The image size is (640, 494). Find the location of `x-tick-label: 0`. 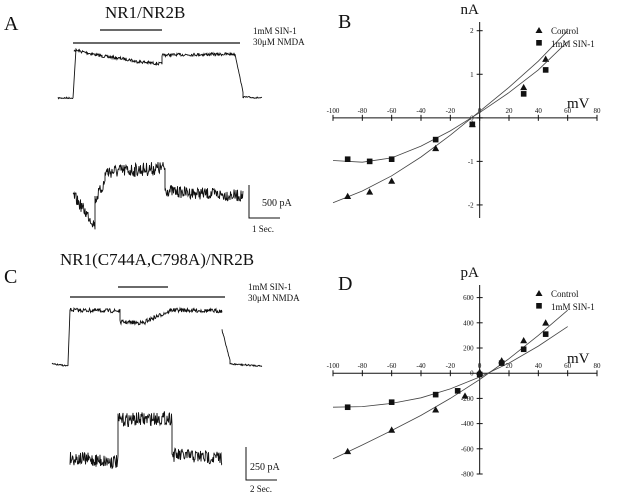

x-tick-label: 0 is located at coordinates (480, 366).